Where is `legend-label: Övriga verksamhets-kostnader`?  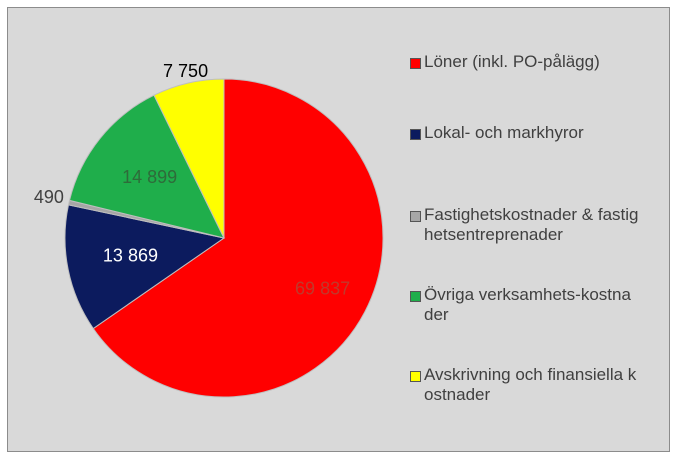
legend-label: Övriga verksamhets-kostnader is located at coordinates (527, 304).